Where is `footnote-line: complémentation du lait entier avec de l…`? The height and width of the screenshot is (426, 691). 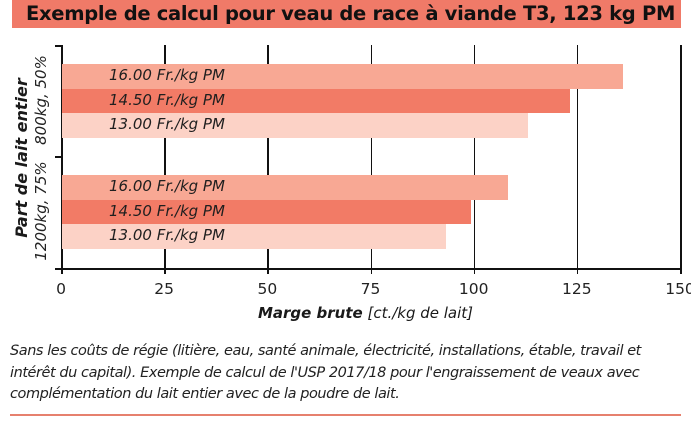
footnote-line: complémentation du lait entier avec de l… is located at coordinates (205, 394).